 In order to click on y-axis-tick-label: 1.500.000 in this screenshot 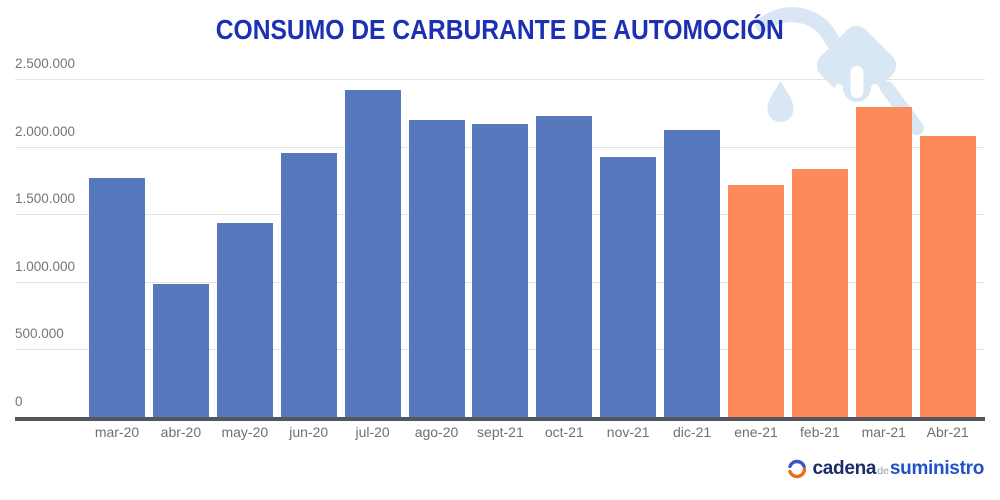, I will do `click(45, 199)`.